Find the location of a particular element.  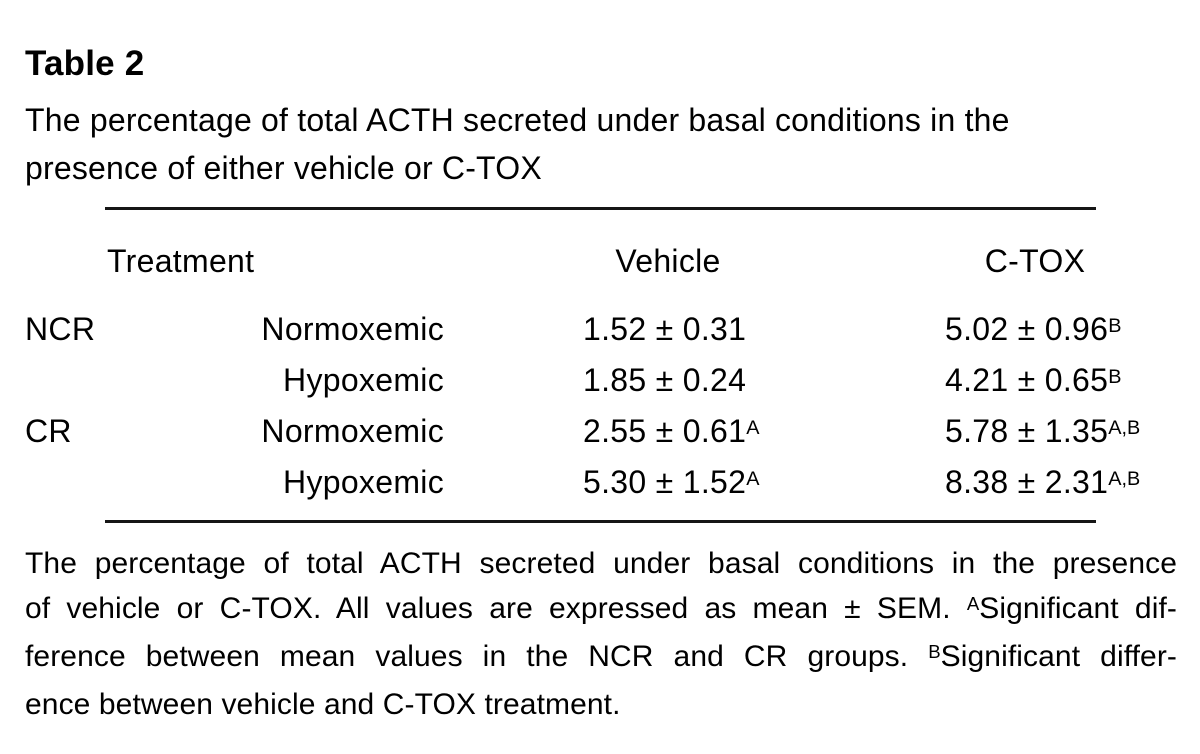

table-rule-bottom is located at coordinates (600, 521).